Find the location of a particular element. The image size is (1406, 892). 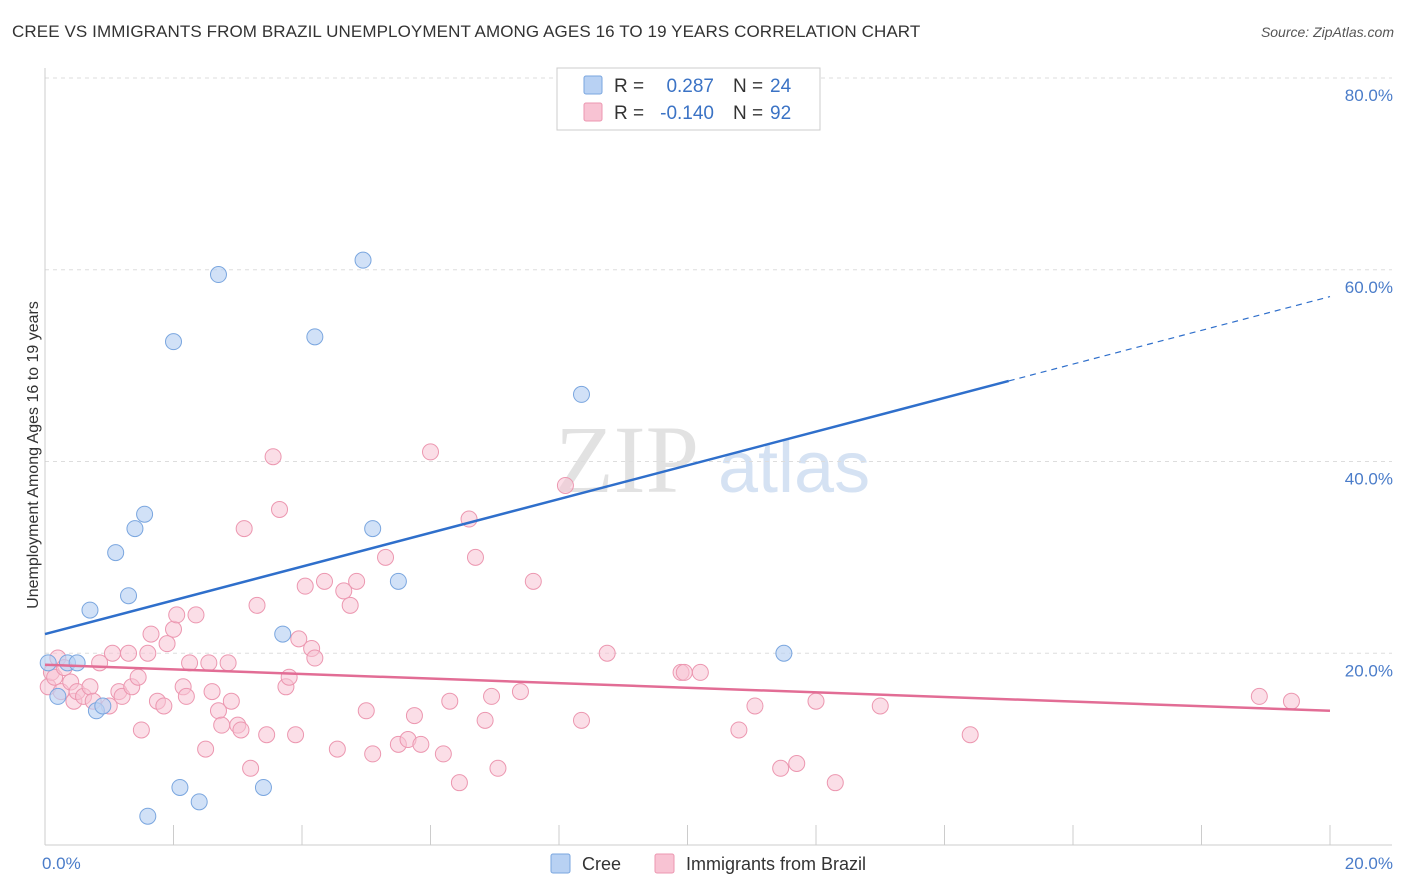

legend-n-value-brazil: 92 is located at coordinates (780, 113).